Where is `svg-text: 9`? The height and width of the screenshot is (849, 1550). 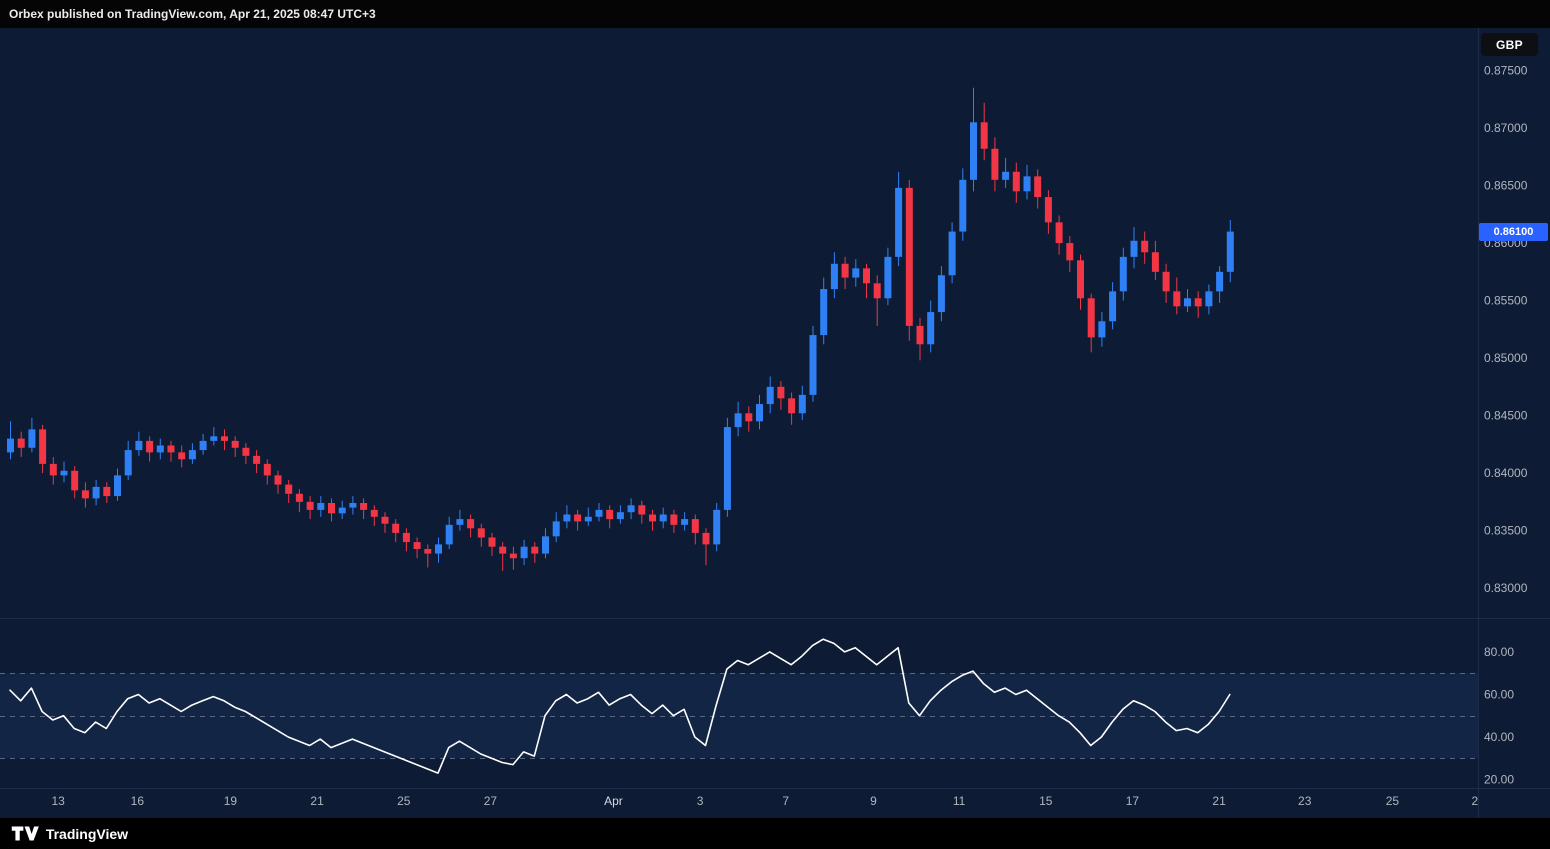
svg-text: 9 is located at coordinates (873, 801).